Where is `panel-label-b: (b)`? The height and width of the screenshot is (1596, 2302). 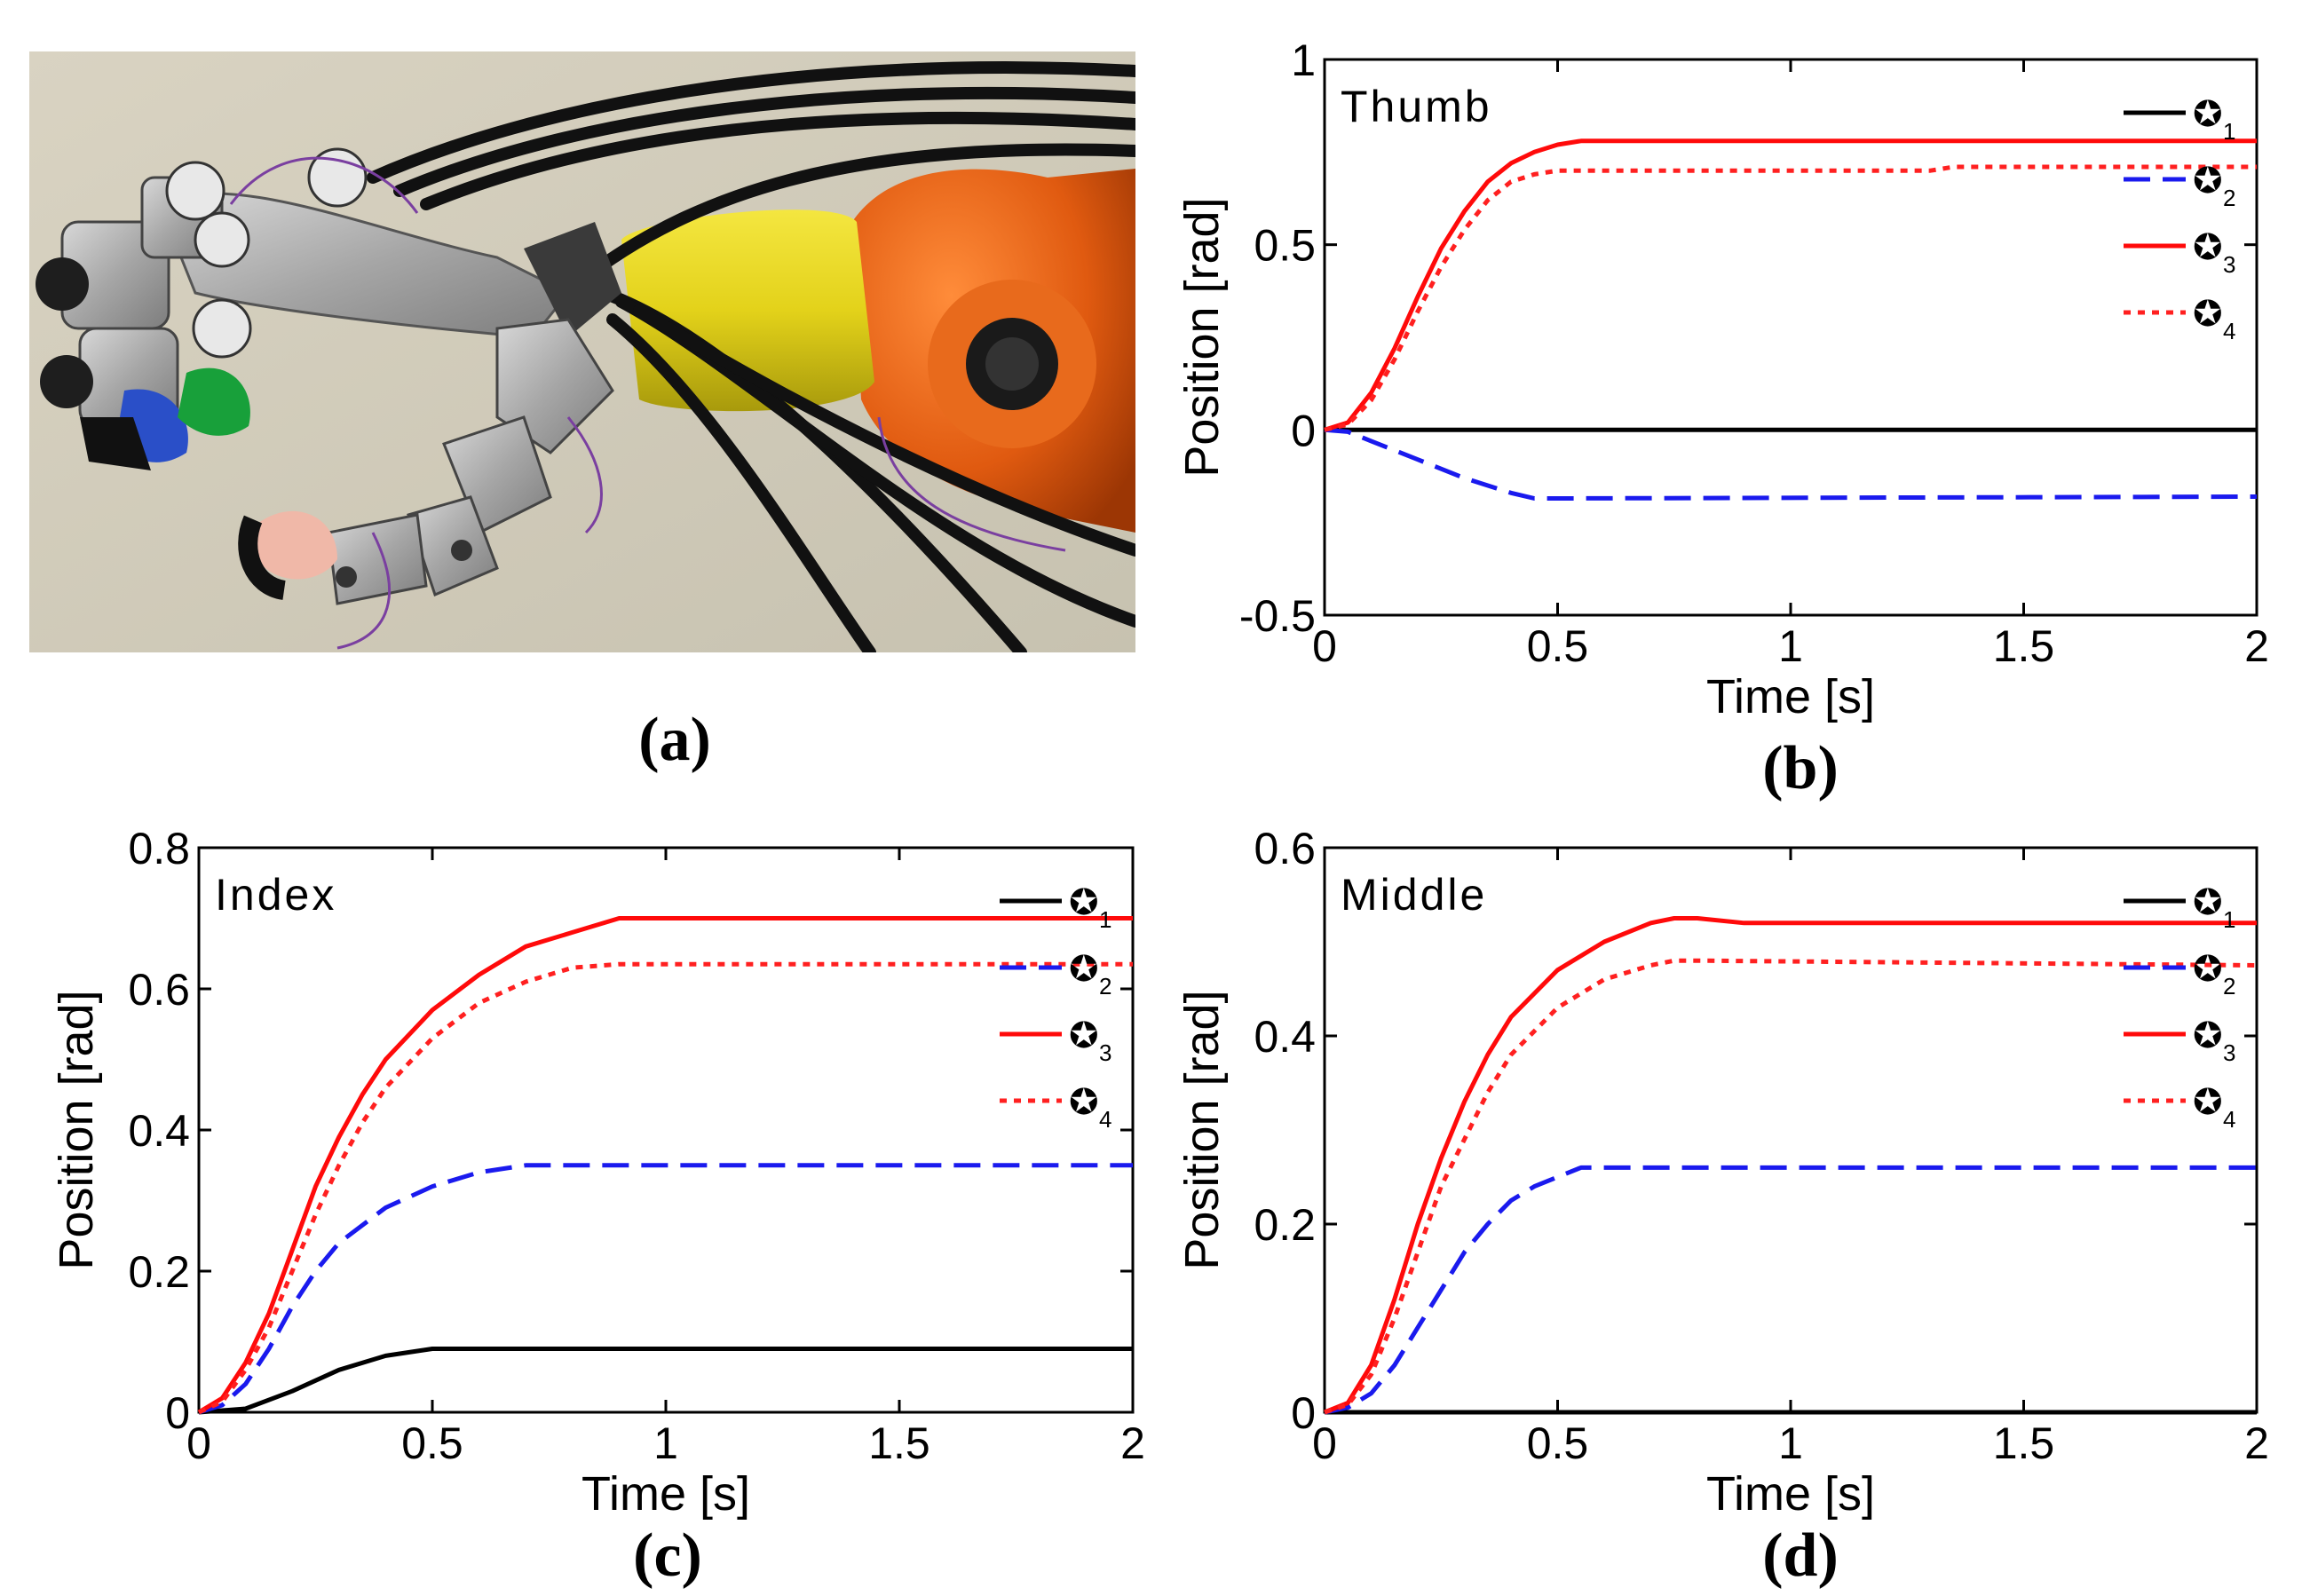 panel-label-b: (b) is located at coordinates (1800, 768).